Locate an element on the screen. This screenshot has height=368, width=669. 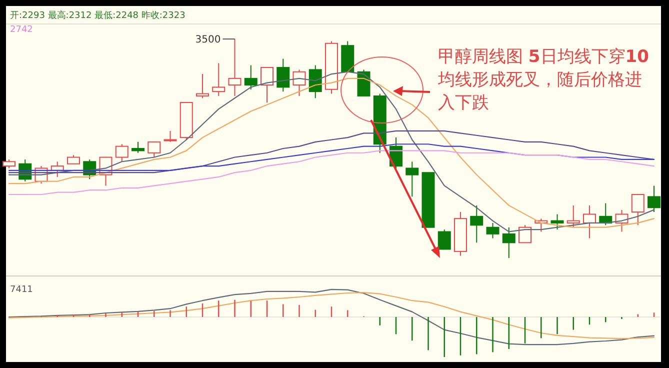
text: 2742 is located at coordinates (21, 30).